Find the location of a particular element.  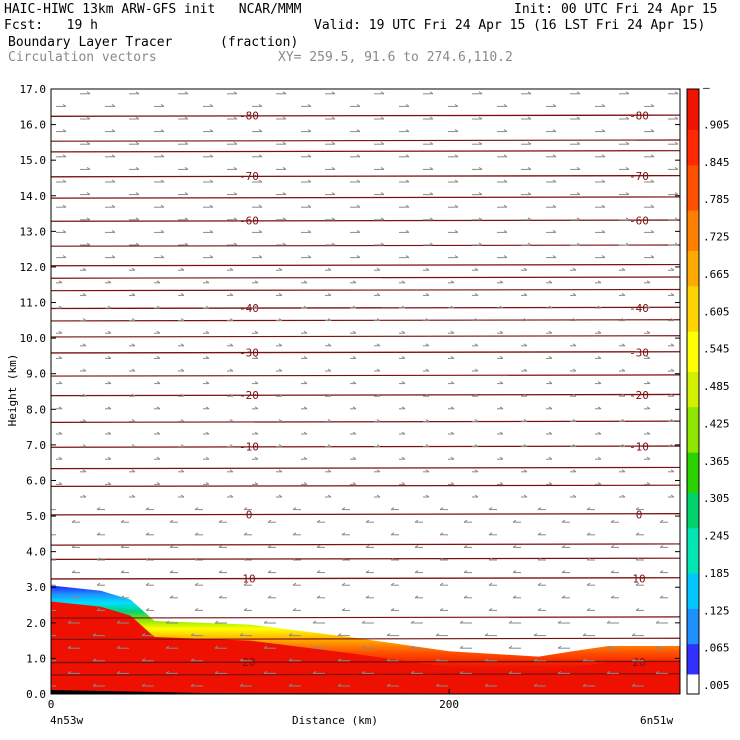

cross-section-endpoints: XY= 259.5, 91.6 to 274.6,110.2 is located at coordinates (395, 57).